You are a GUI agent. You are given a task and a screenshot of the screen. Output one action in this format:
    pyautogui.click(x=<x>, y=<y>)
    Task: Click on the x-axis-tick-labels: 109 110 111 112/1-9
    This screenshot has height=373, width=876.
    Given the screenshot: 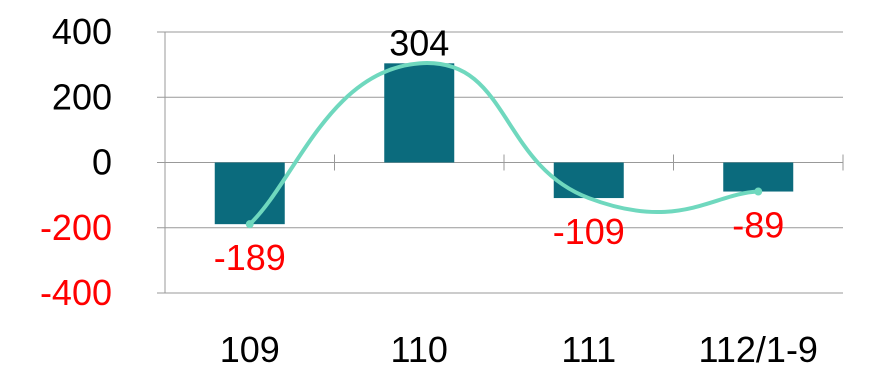 What is the action you would take?
    pyautogui.click(x=519, y=349)
    